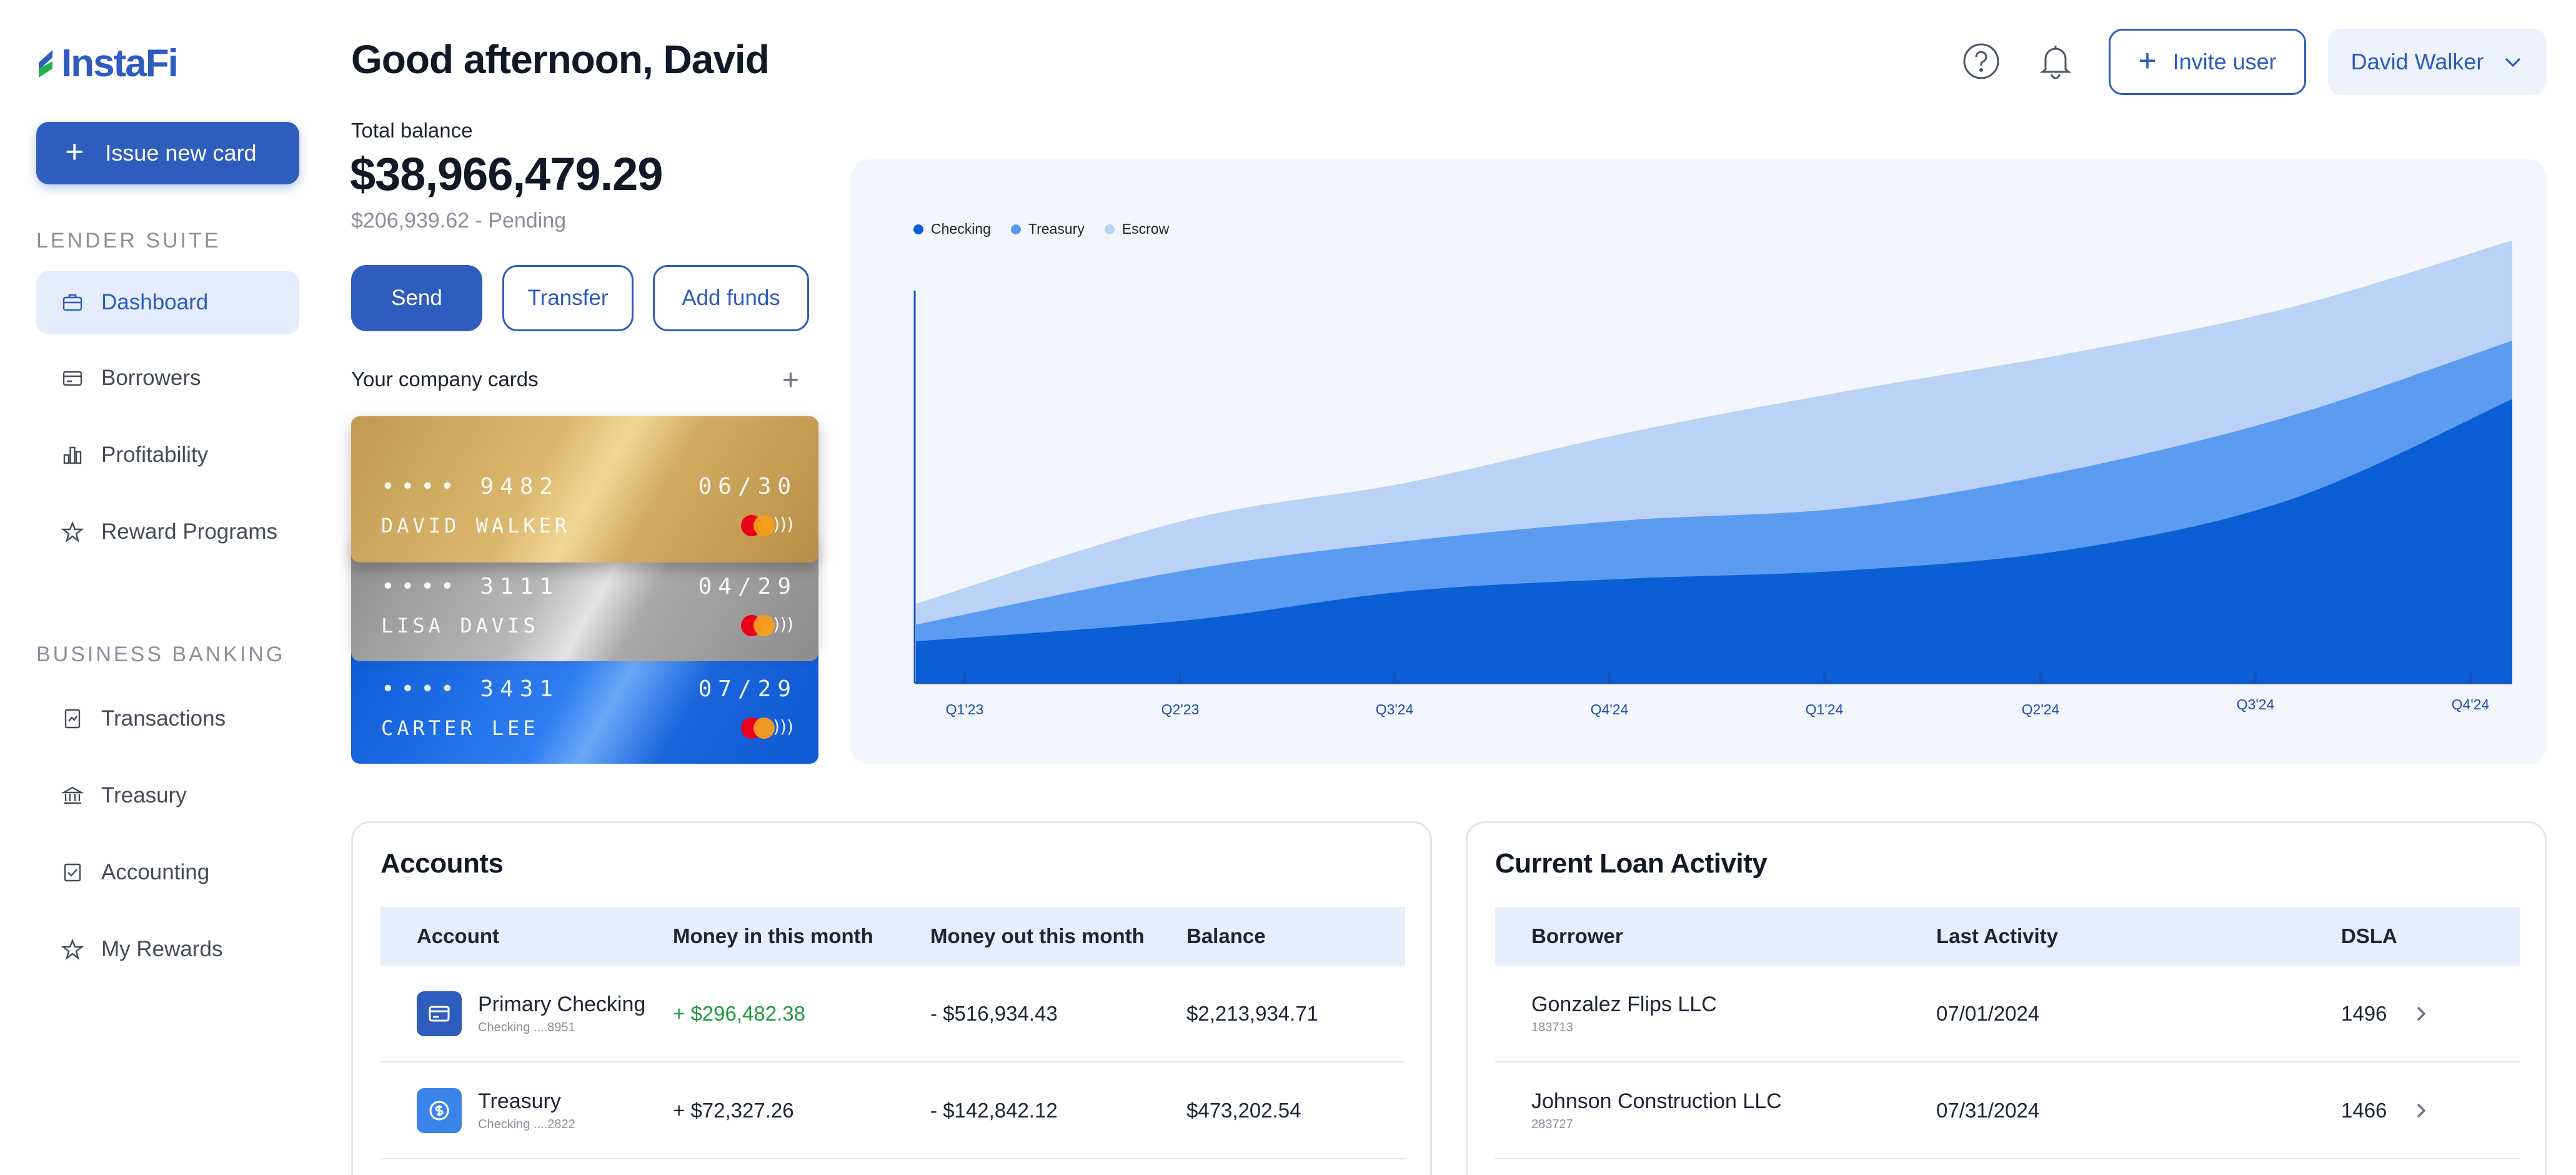  What do you see at coordinates (72, 872) in the screenshot?
I see `checklist-icon` at bounding box center [72, 872].